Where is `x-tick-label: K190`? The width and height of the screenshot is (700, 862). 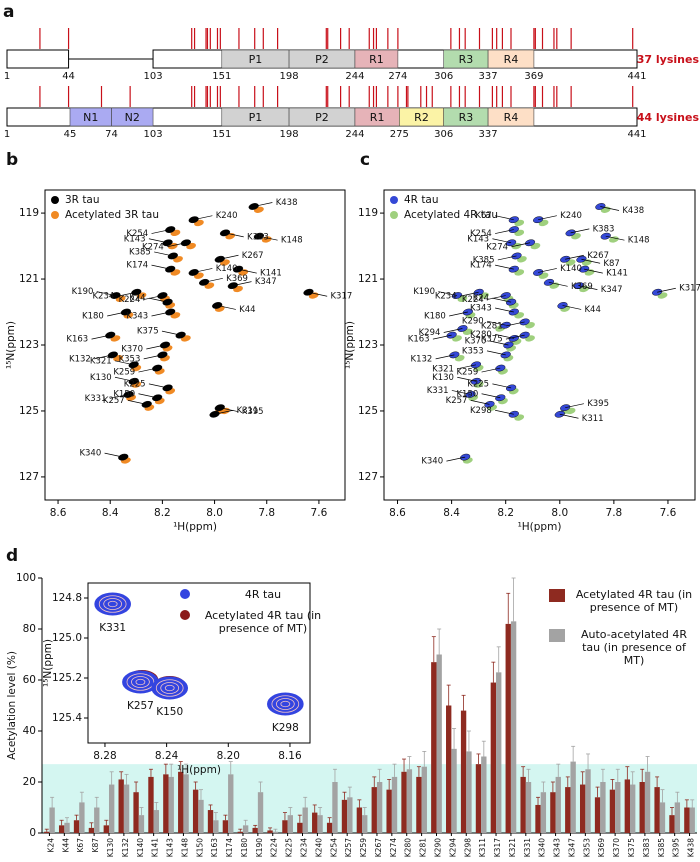
x-tick-label: K190 is located at coordinates (259, 847).